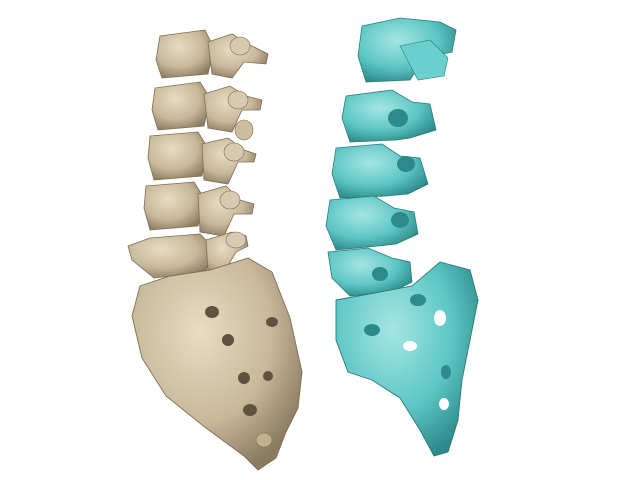 The width and height of the screenshot is (640, 480). What do you see at coordinates (407, 359) in the screenshot?
I see `cyan-sacrum` at bounding box center [407, 359].